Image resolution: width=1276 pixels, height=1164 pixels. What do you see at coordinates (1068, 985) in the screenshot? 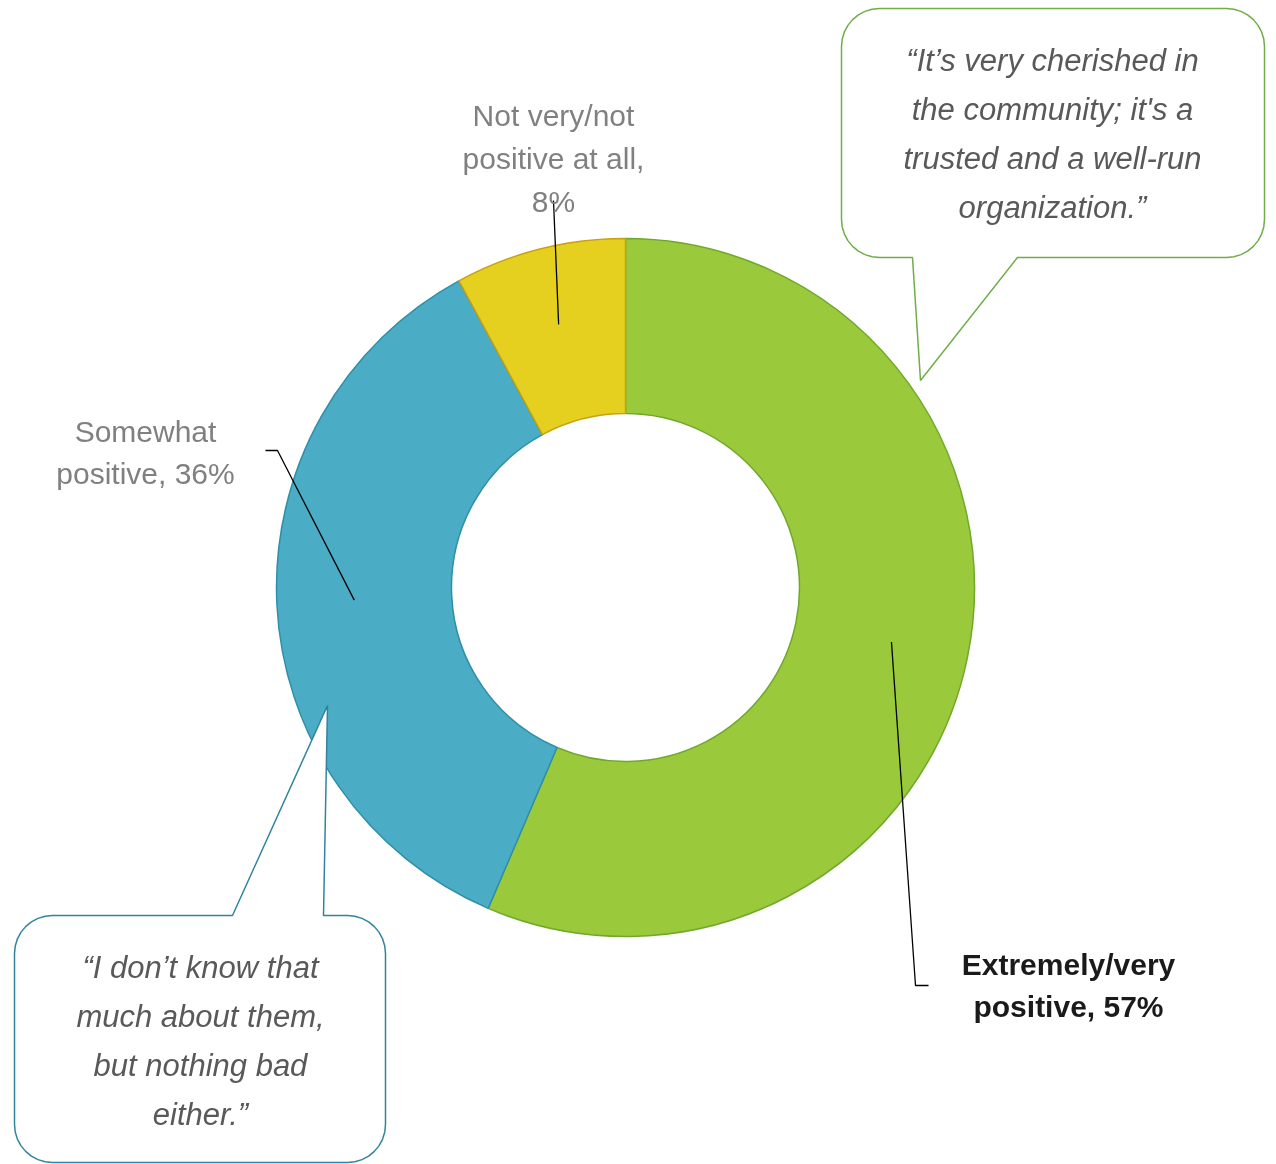
I see `slice-label: Extremely/very positive, 57%` at bounding box center [1068, 985].